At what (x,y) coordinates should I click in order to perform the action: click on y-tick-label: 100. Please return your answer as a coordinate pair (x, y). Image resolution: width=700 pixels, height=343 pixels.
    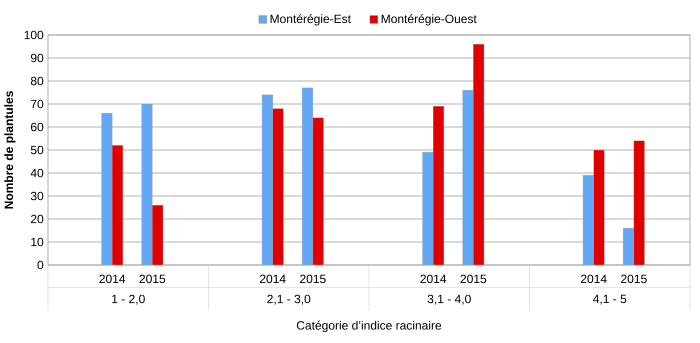
    Looking at the image, I should click on (34, 35).